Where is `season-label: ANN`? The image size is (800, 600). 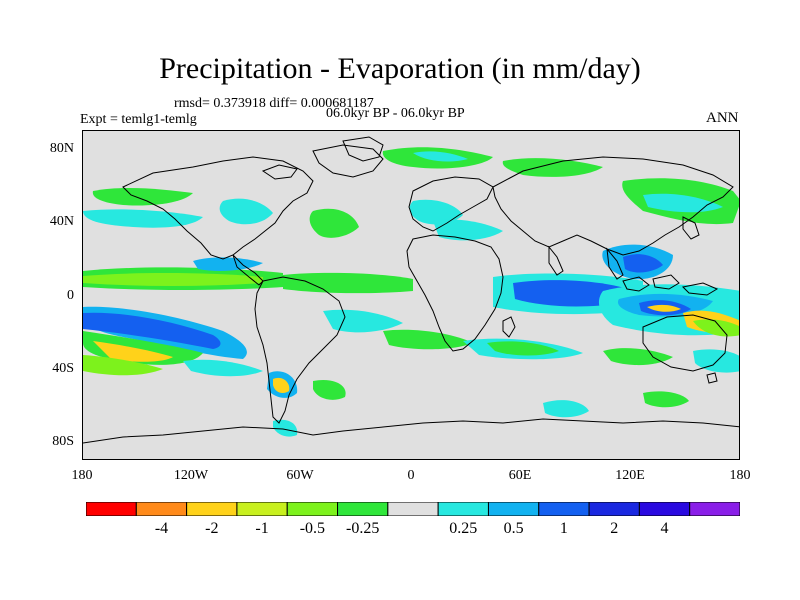 season-label: ANN is located at coordinates (722, 118).